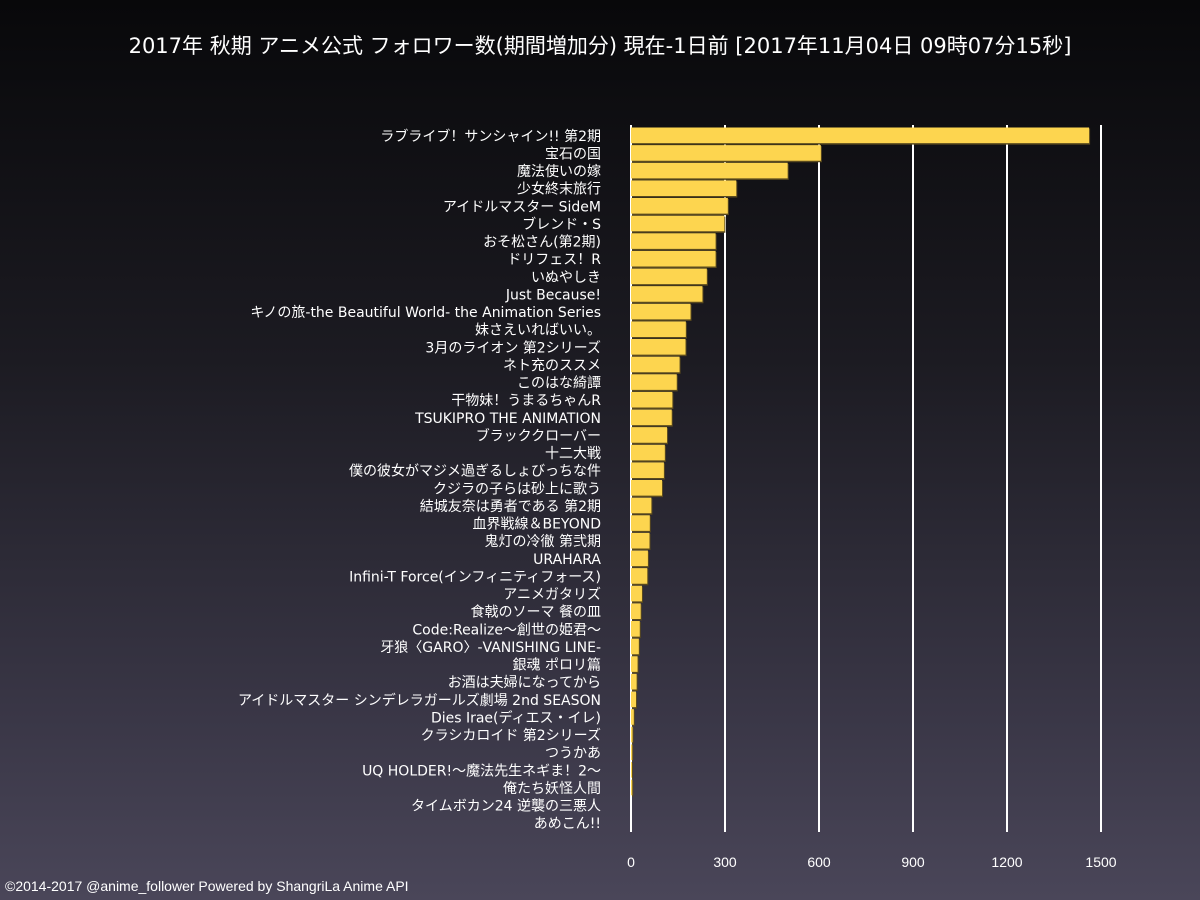  I want to click on category-label: ドリフェス！R, so click(554, 260).